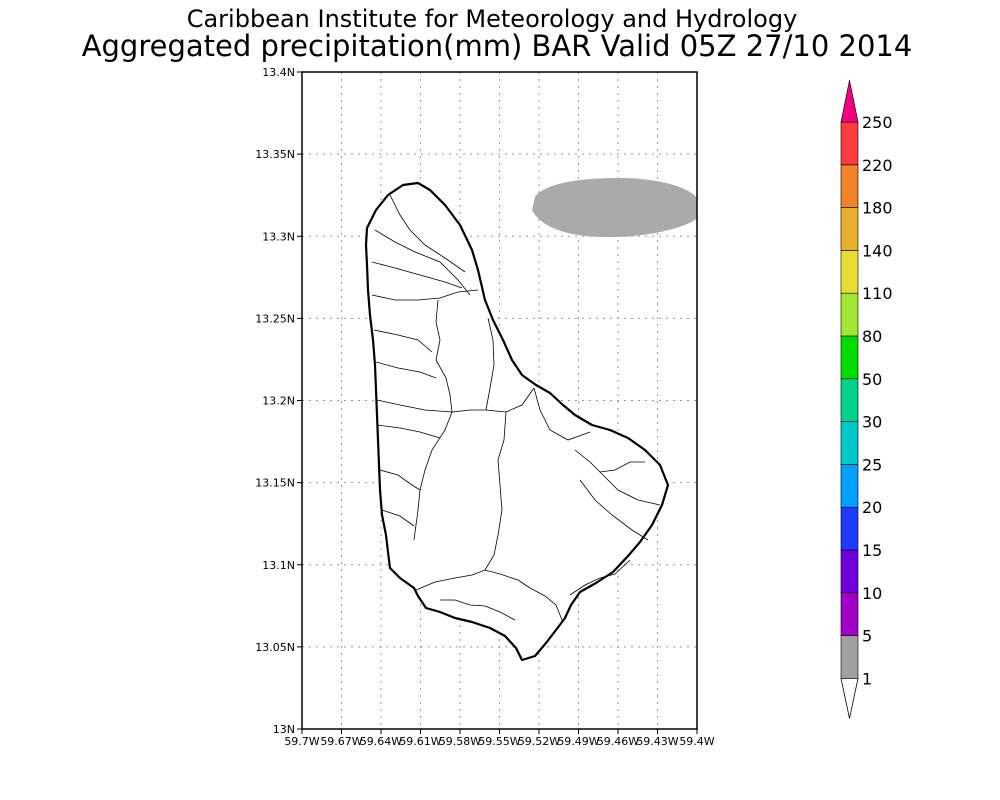 This screenshot has width=1000, height=800. I want to click on lon-tick-label: 59.64W, so click(381, 741).